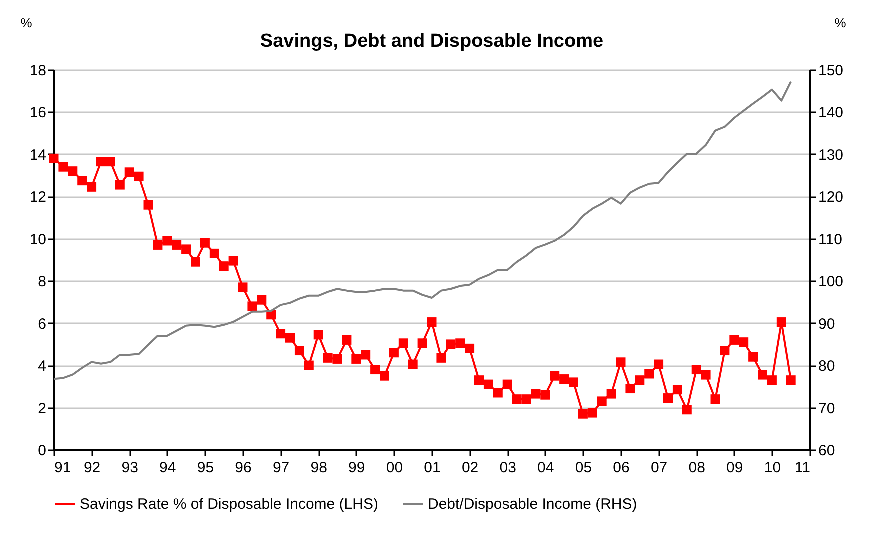 This screenshot has width=875, height=533. Describe the element at coordinates (42, 282) in the screenshot. I see `y-tick-label: 8` at that location.